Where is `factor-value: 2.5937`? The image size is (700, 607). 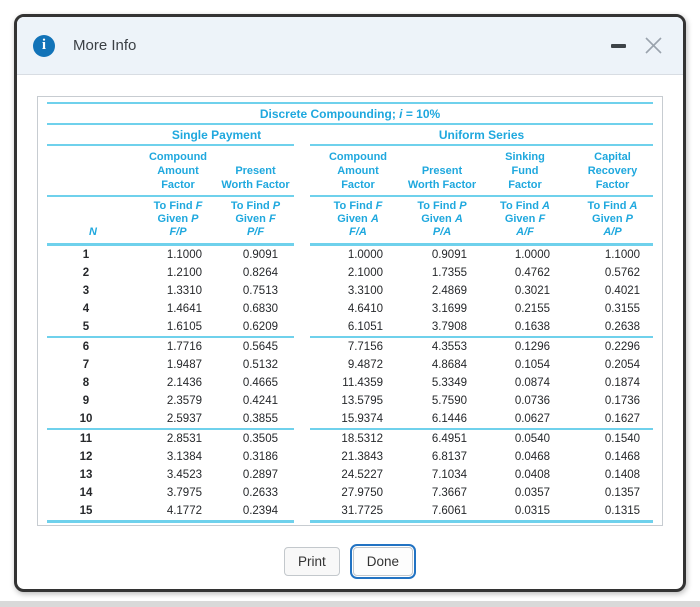 factor-value: 2.5937 is located at coordinates (178, 420).